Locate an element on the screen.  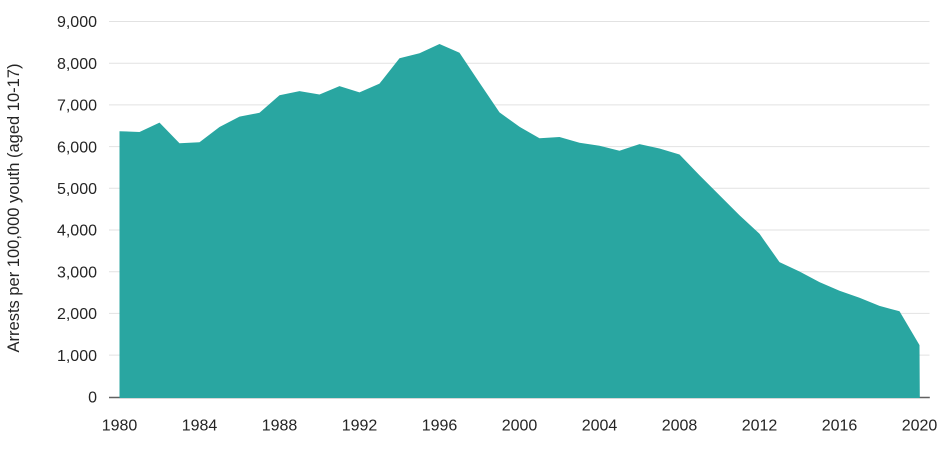
svg-text: 5,000 is located at coordinates (77, 189).